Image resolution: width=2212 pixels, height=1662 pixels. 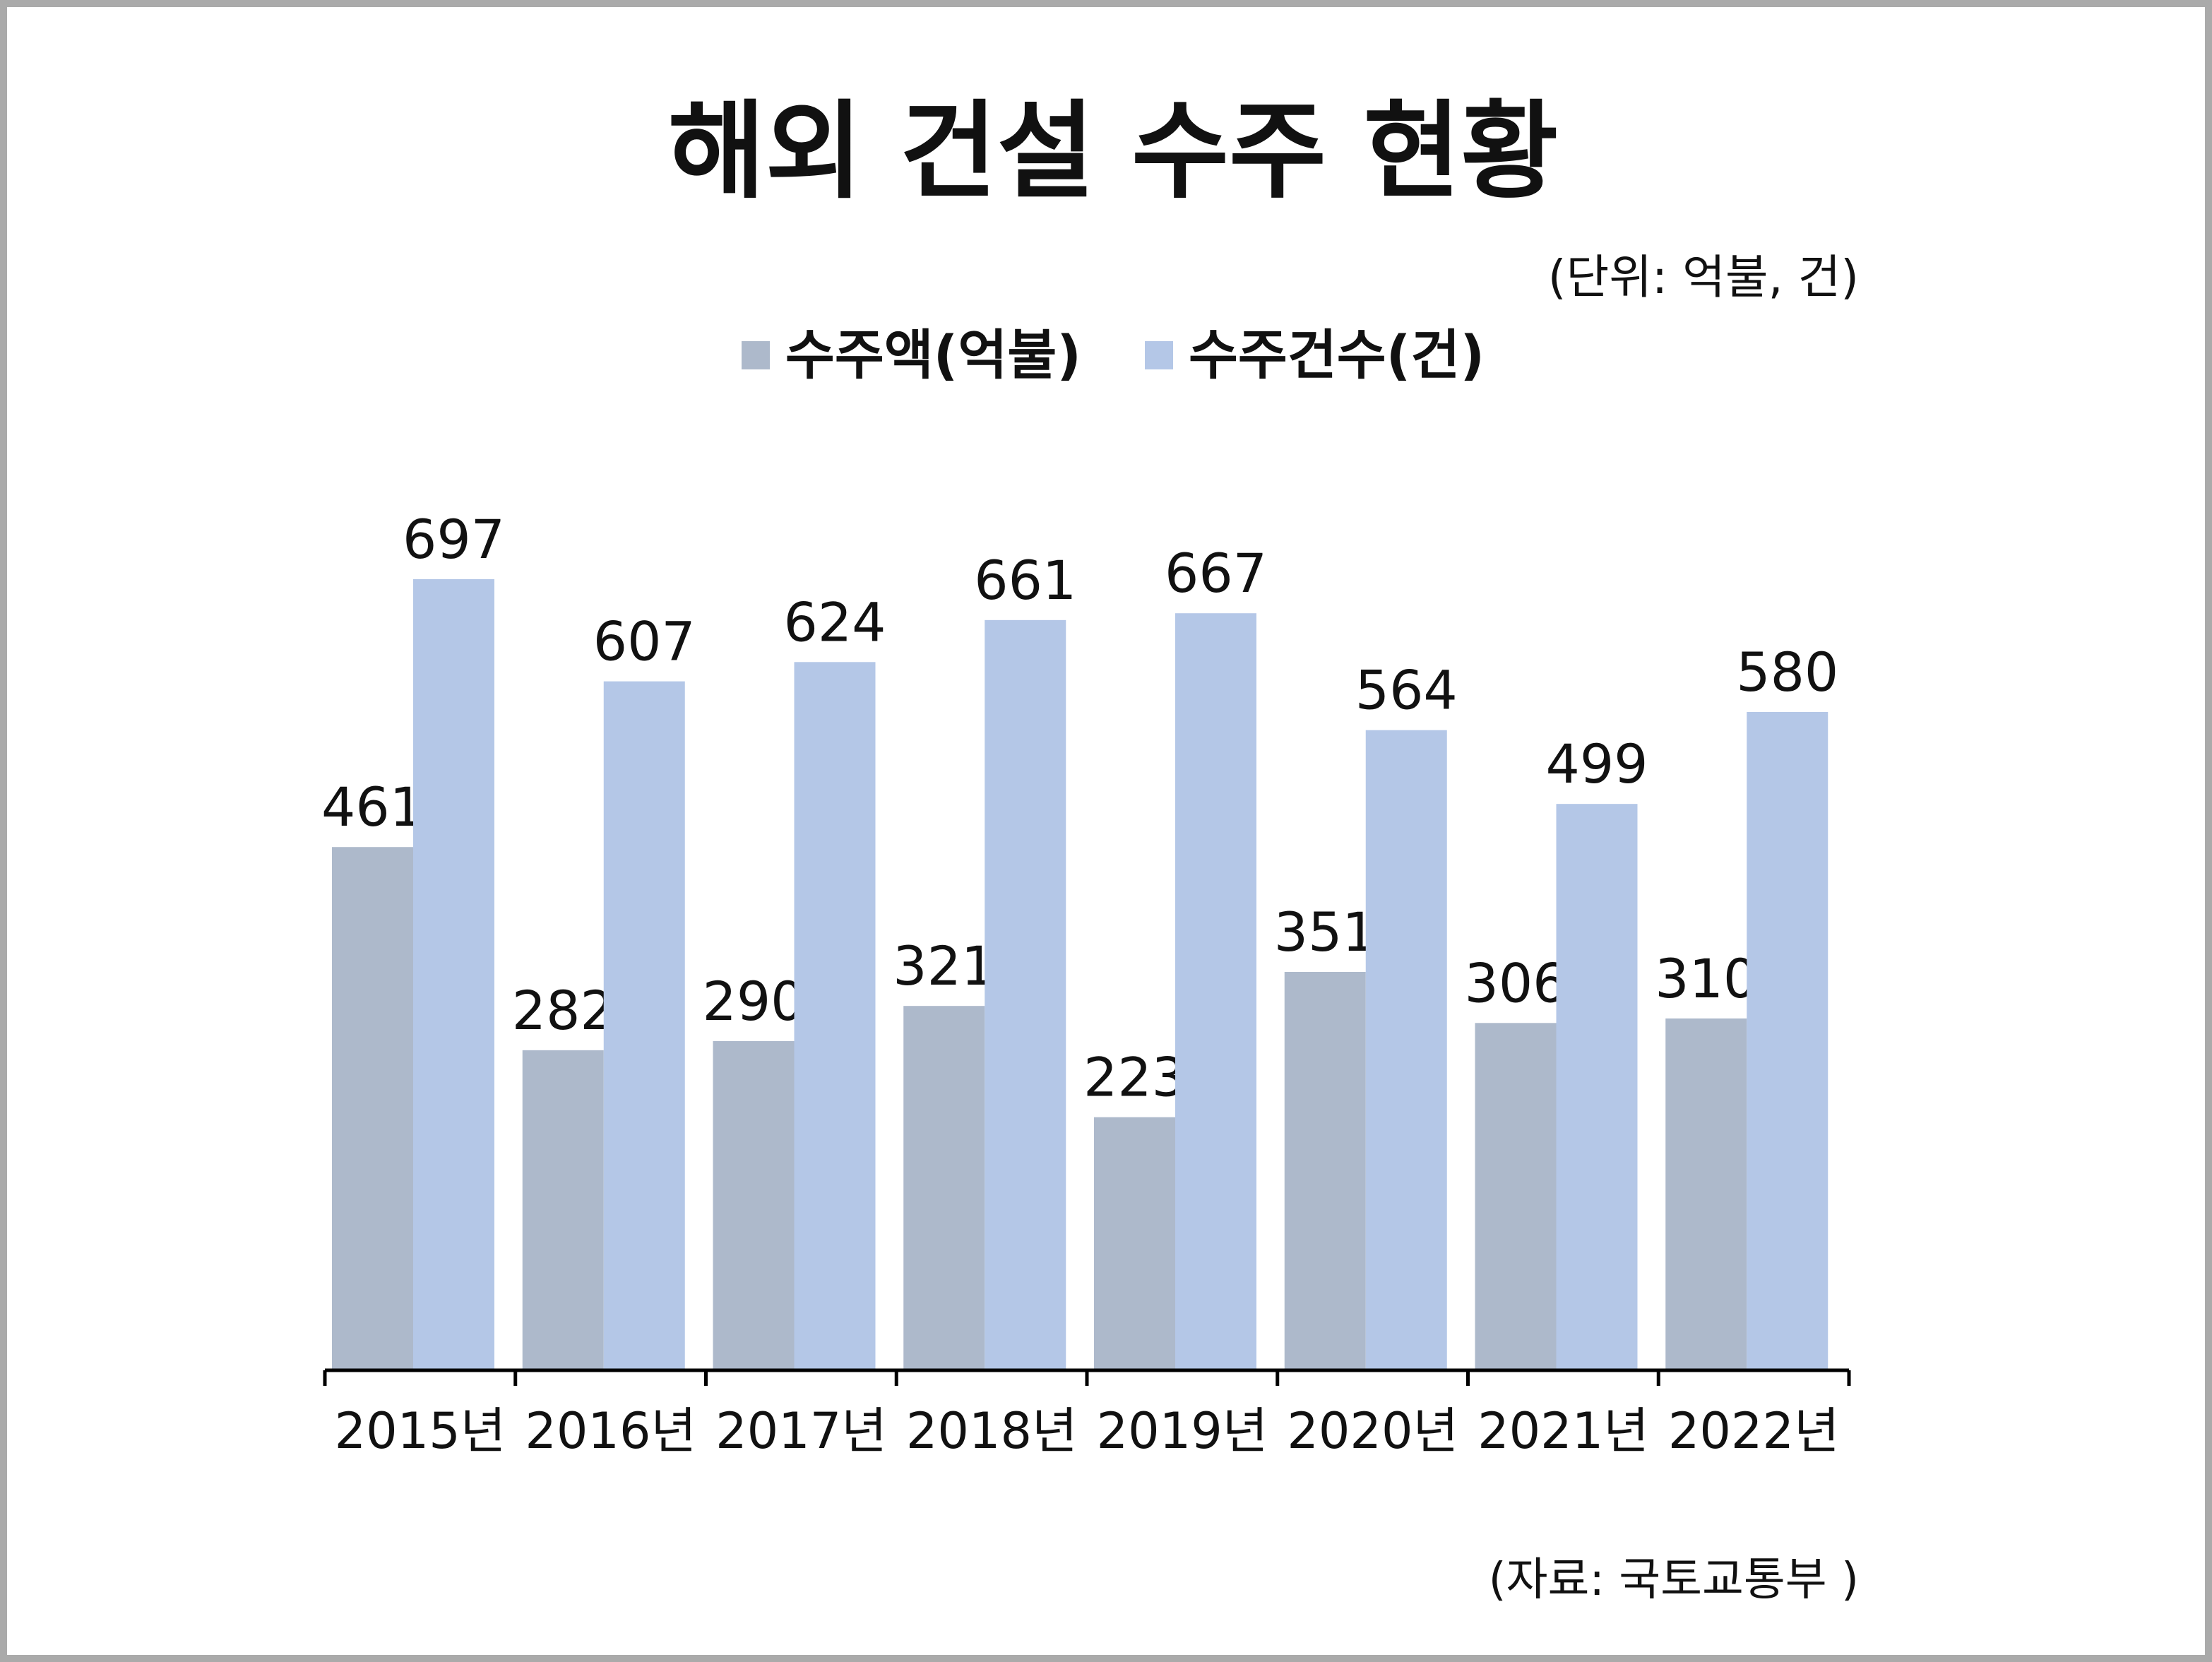 I want to click on source-note: (자료: 국토교통부 ), so click(x=1673, y=1580).